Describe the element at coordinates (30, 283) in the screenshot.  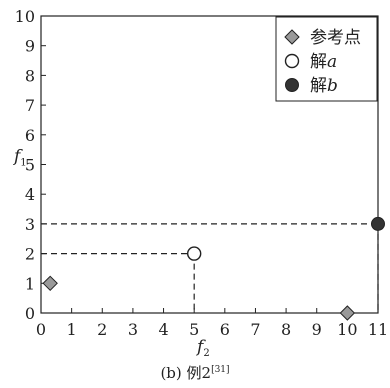
I see `y-tick-label: 1` at that location.